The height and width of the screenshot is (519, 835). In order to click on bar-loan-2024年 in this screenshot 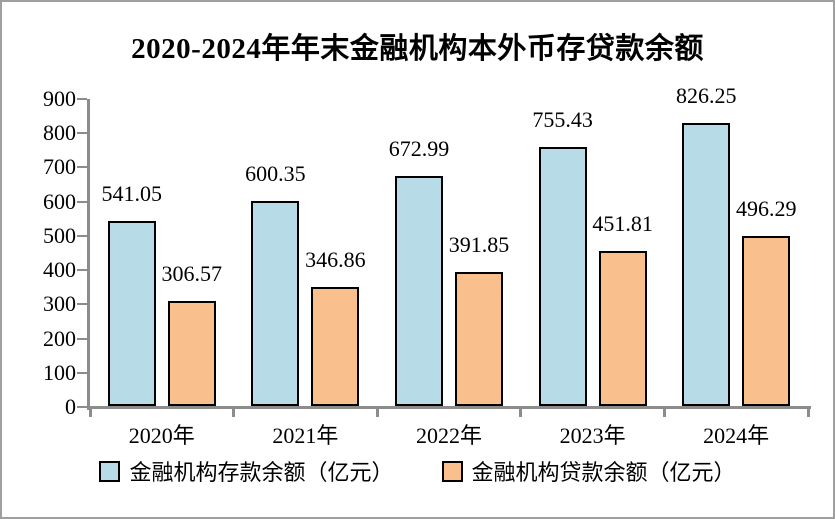, I will do `click(766, 321)`.